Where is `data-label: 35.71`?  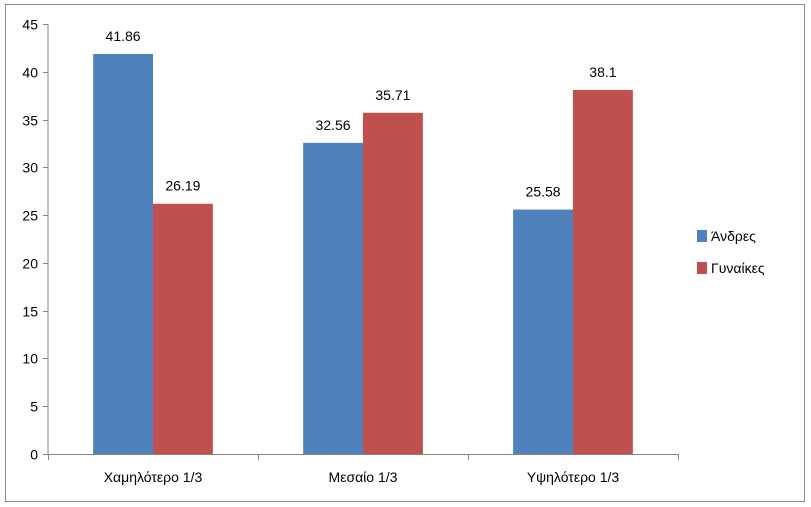 data-label: 35.71 is located at coordinates (392, 95).